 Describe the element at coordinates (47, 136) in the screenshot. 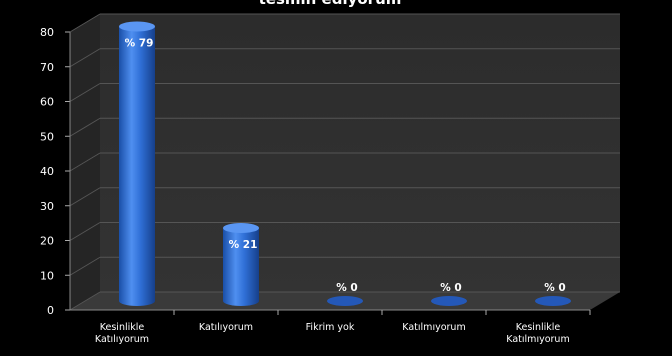

I see `y-tick-label: 50` at that location.